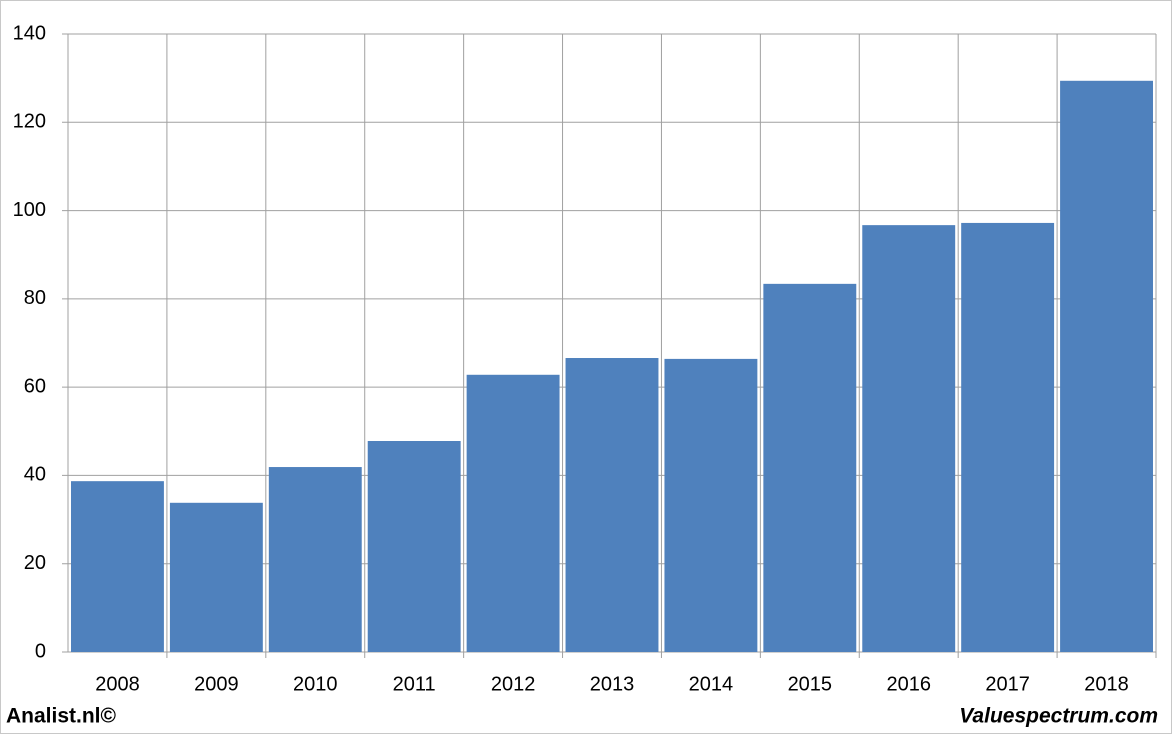  Describe the element at coordinates (810, 684) in the screenshot. I see `x-tick-label: 2015` at that location.